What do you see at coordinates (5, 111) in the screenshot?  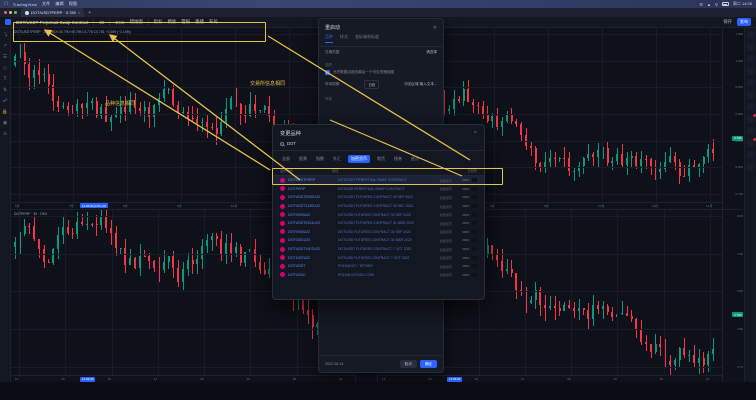 I see `lock-icon: 🔒` at bounding box center [5, 111].